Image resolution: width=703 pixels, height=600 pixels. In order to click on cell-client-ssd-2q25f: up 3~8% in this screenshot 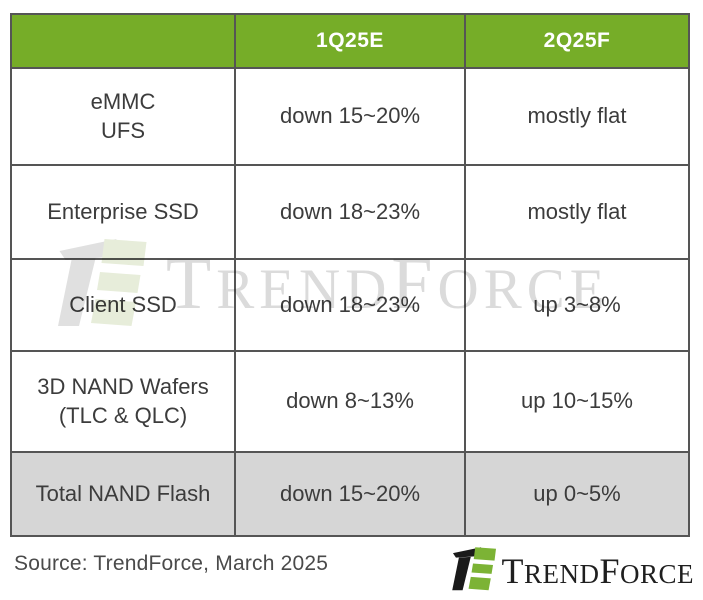, I will do `click(577, 305)`.